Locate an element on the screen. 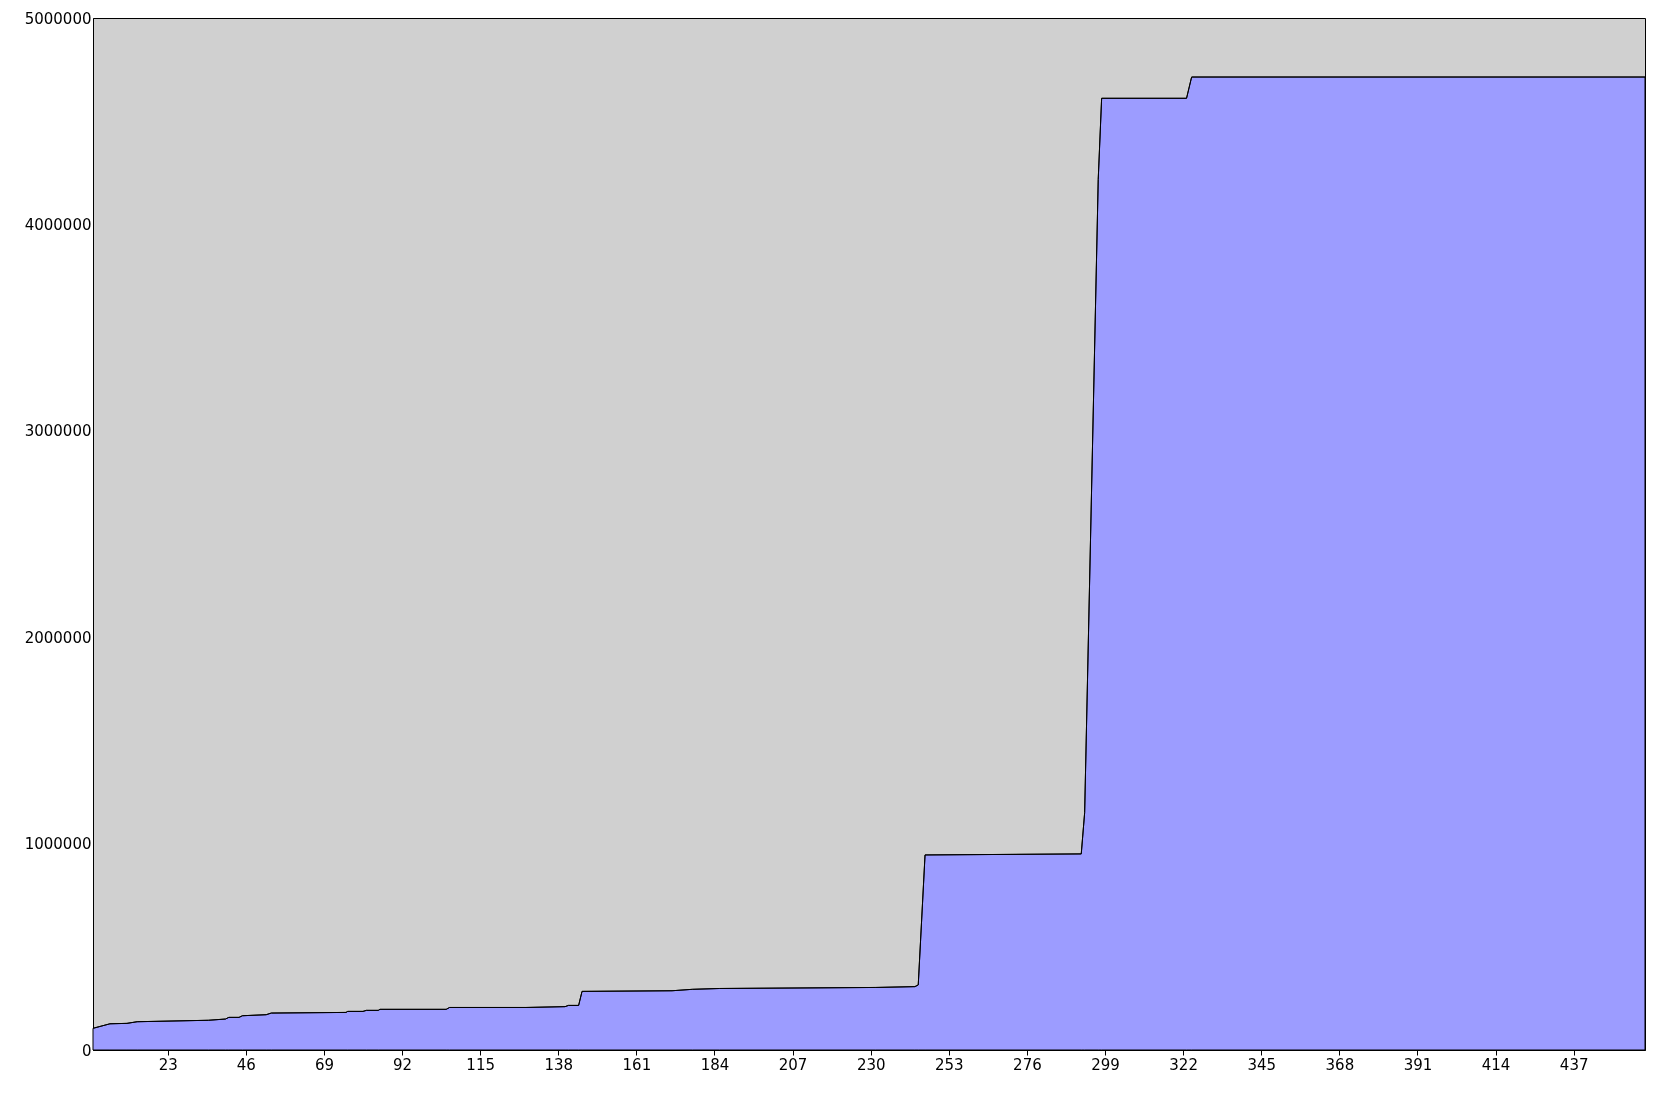 Image resolution: width=1656 pixels, height=1093 pixels. x-tick-label: 230 is located at coordinates (871, 1064).